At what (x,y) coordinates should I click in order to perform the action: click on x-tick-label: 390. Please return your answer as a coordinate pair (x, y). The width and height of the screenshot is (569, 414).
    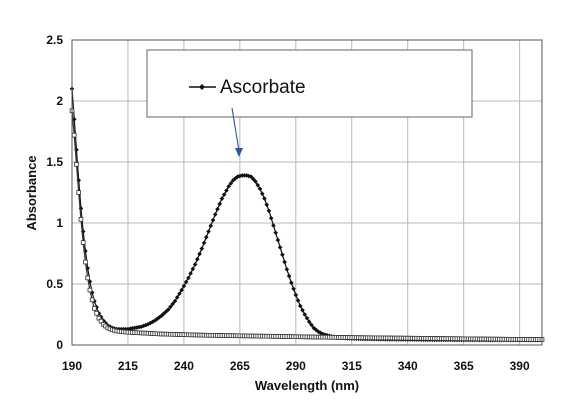
    Looking at the image, I should click on (520, 366).